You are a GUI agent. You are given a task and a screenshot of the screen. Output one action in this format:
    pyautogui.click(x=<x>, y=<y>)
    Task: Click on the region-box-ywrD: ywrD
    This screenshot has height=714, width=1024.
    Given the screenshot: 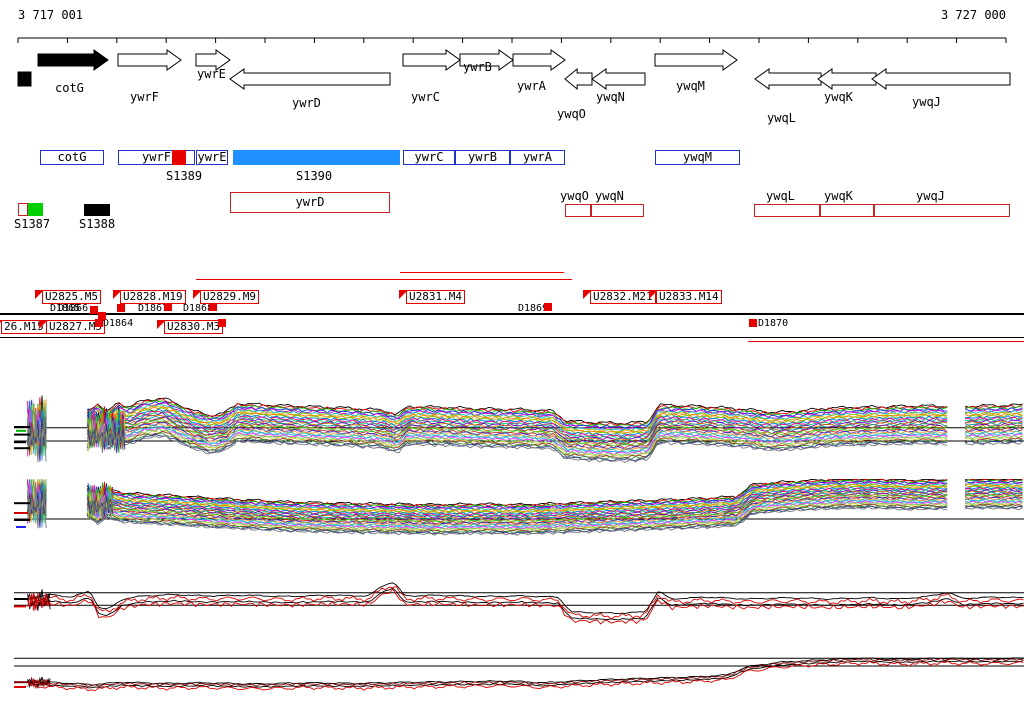 What is the action you would take?
    pyautogui.click(x=310, y=202)
    